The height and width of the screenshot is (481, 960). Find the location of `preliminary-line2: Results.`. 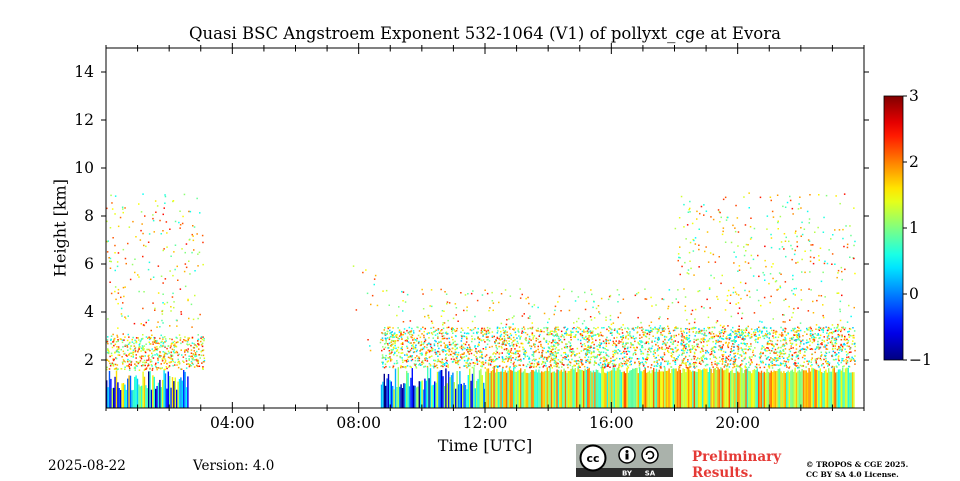

preliminary-line2: Results. is located at coordinates (722, 473).